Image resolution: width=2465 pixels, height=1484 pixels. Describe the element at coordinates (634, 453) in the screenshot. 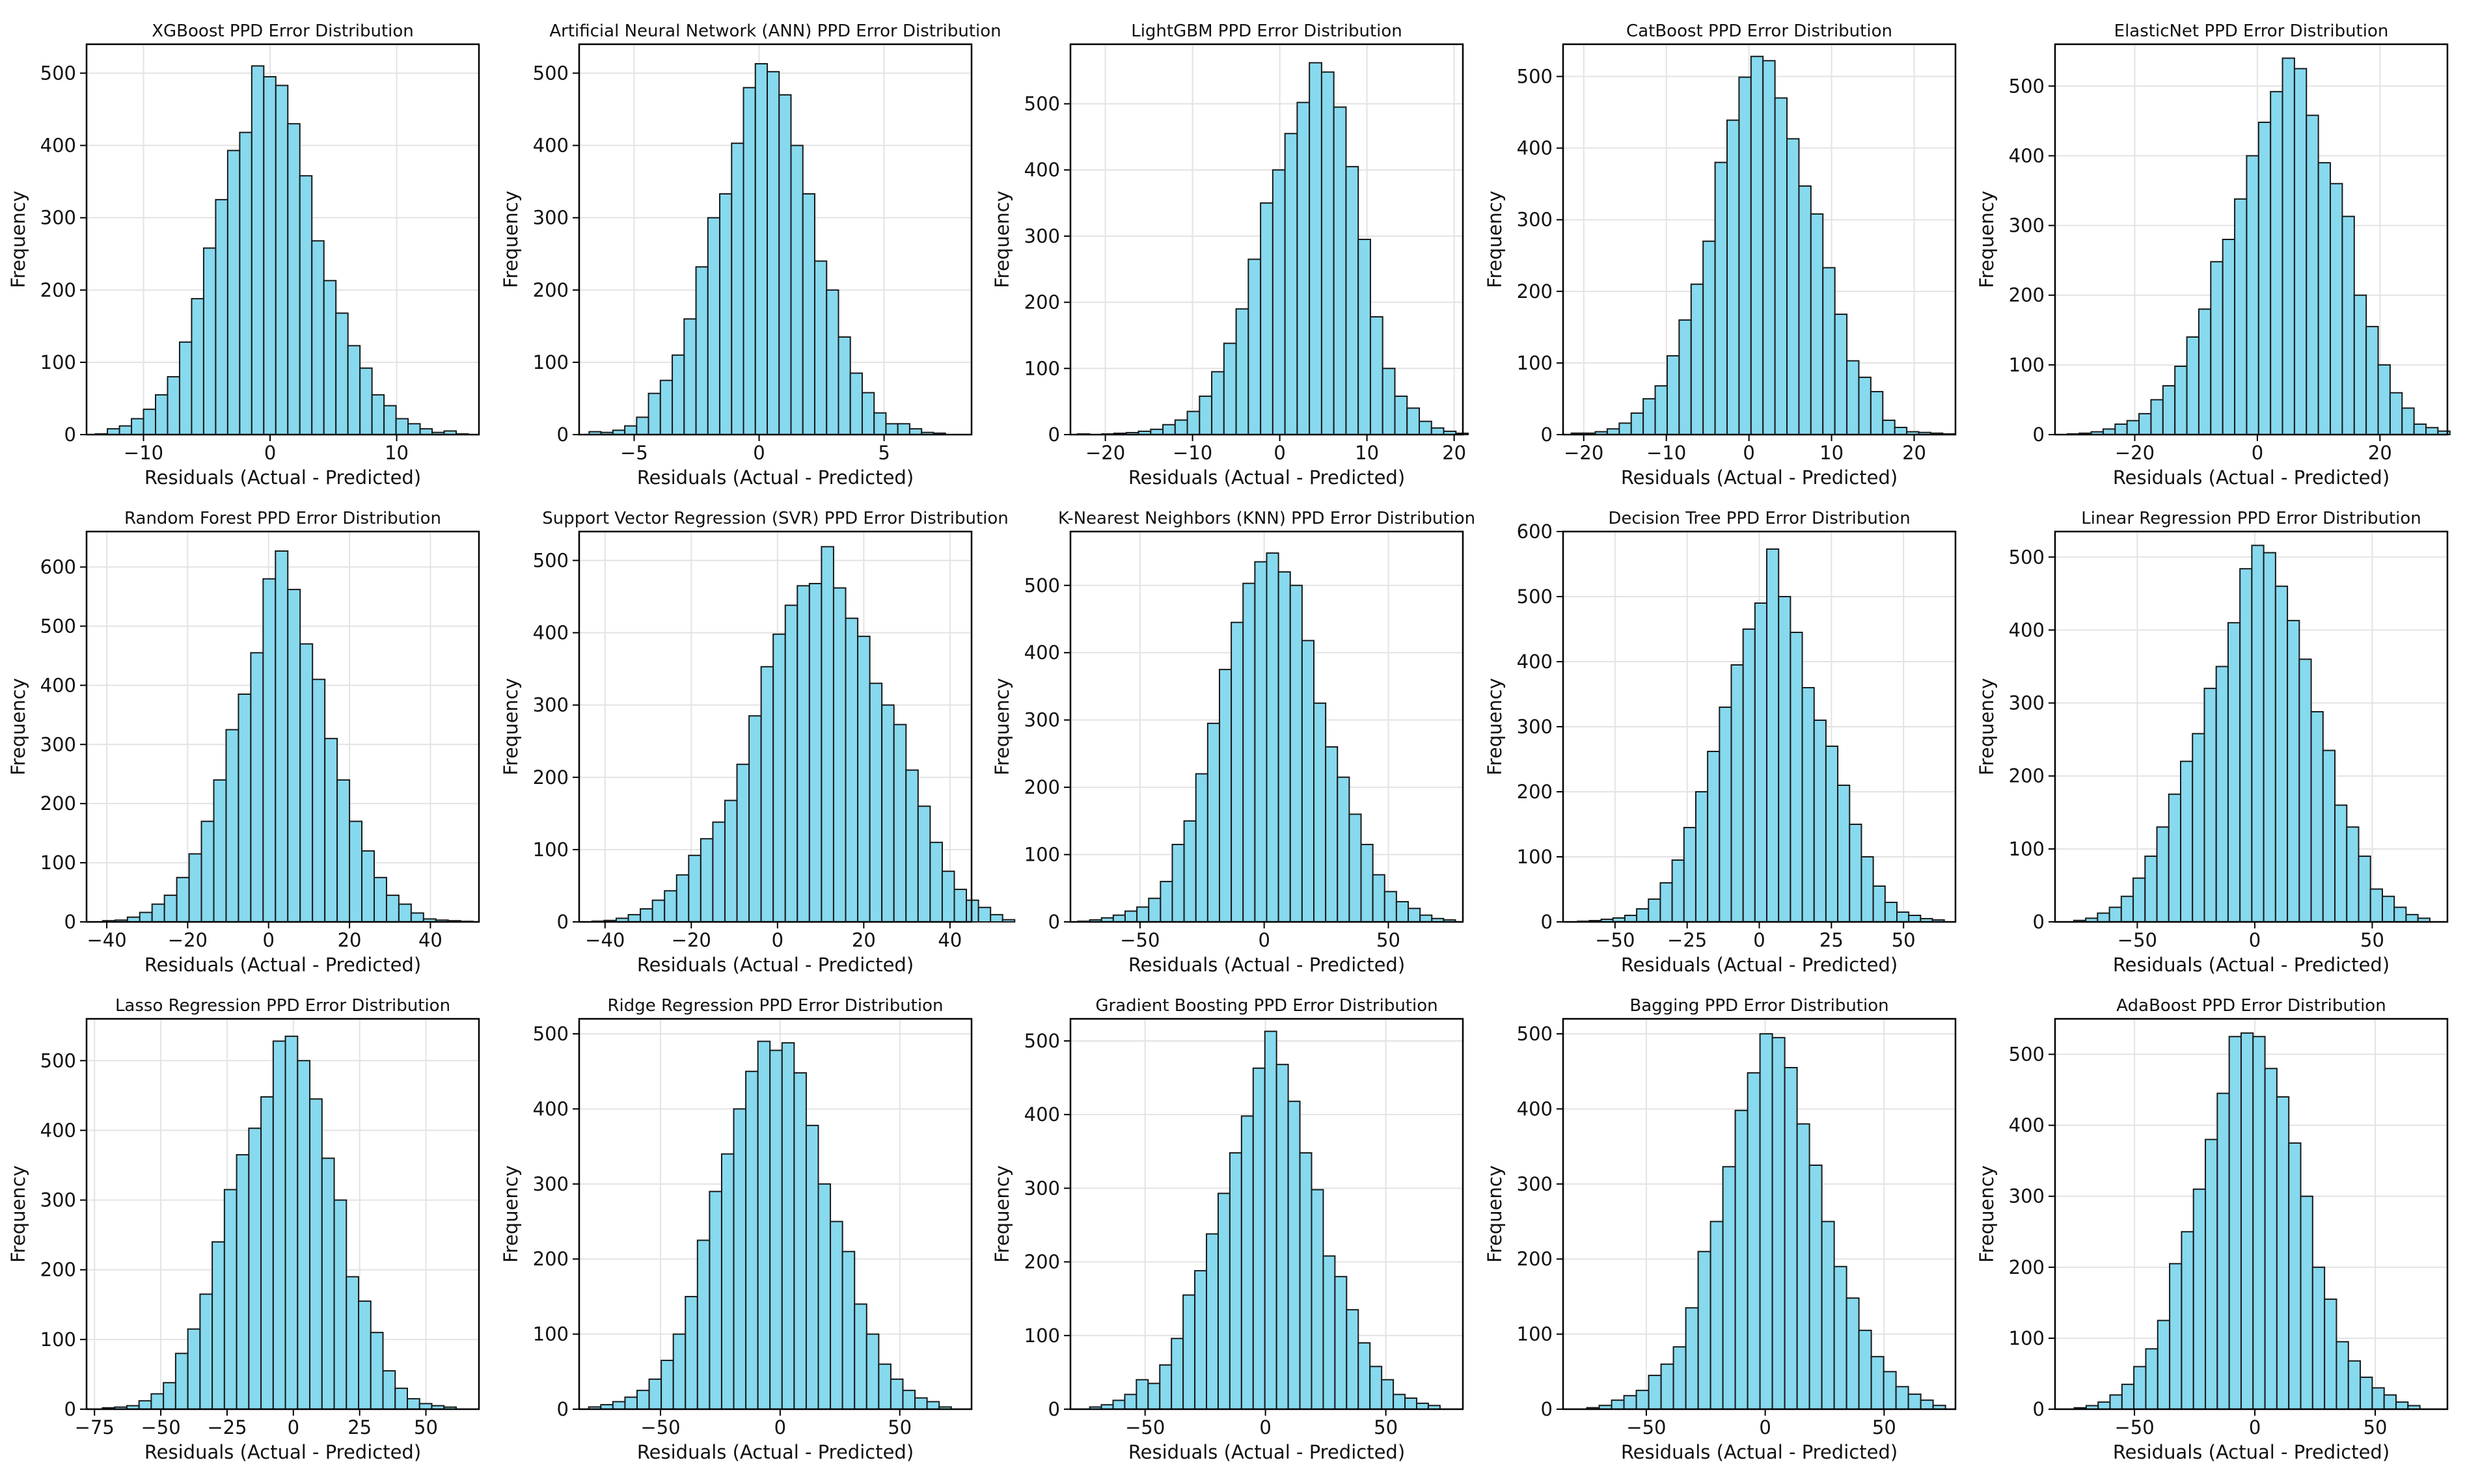

I see `x-tick-label: −5` at that location.